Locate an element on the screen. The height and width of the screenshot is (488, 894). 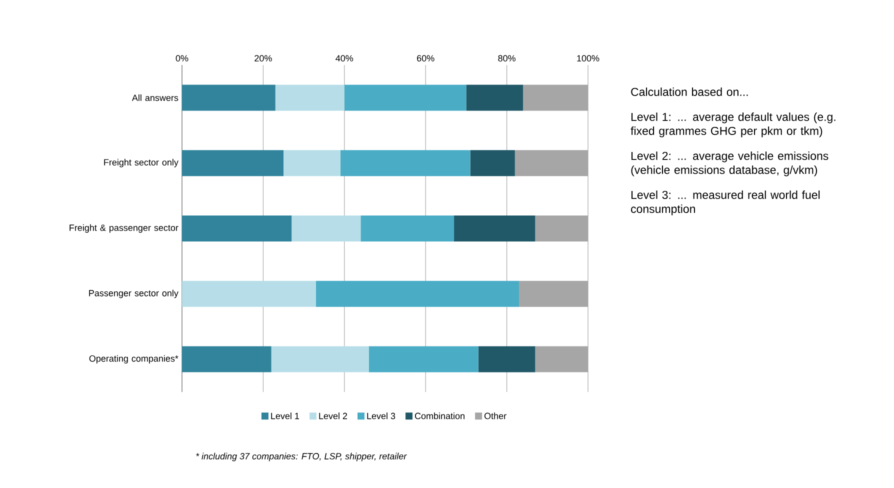
legend-label: Level 1 is located at coordinates (285, 416).